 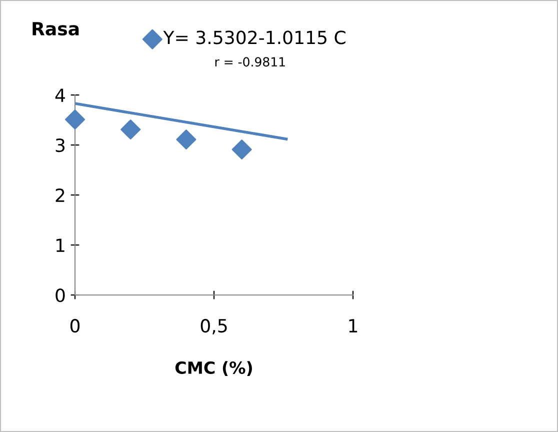 I want to click on y-tick-label: 0, so click(x=60, y=295).